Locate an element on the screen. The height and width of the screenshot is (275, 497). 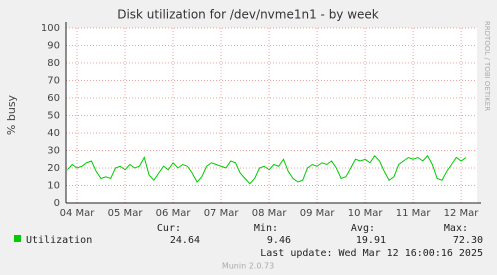
y-tick-label: 30 is located at coordinates (53, 151).